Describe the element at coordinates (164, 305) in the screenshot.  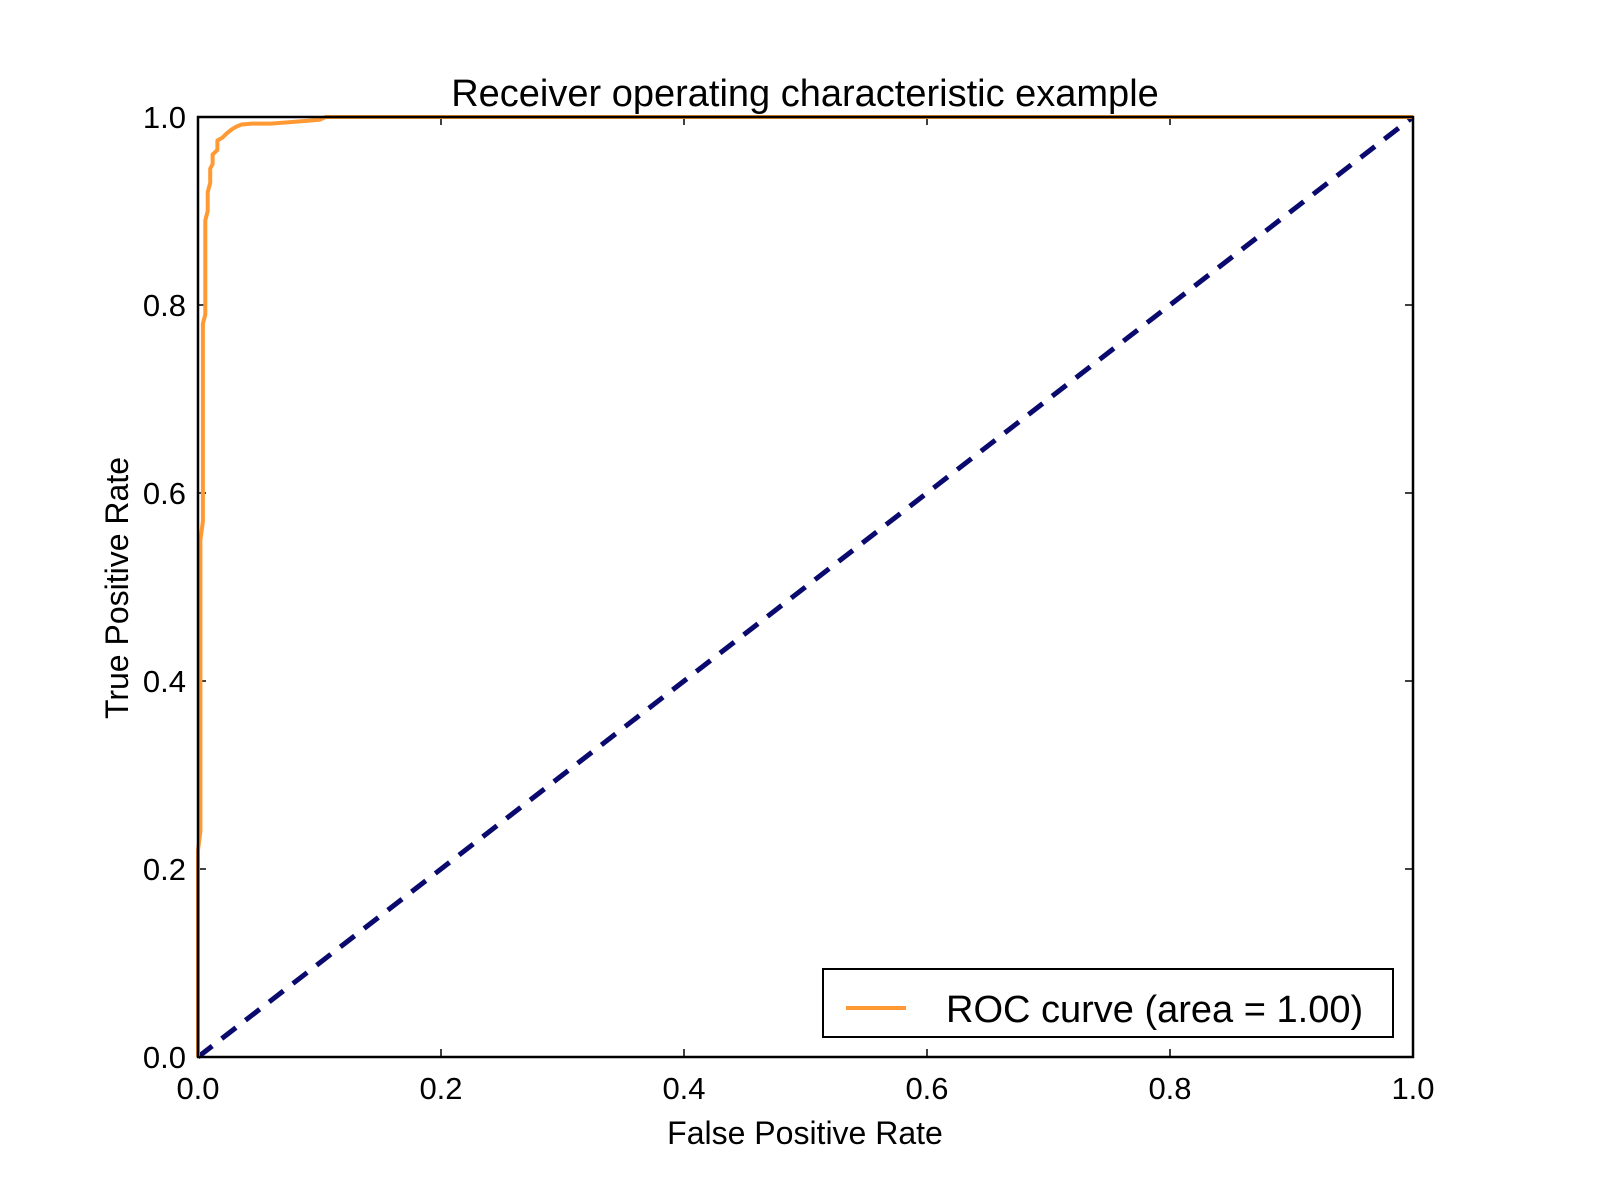
I see `y-tick-label-4: 0.8` at that location.